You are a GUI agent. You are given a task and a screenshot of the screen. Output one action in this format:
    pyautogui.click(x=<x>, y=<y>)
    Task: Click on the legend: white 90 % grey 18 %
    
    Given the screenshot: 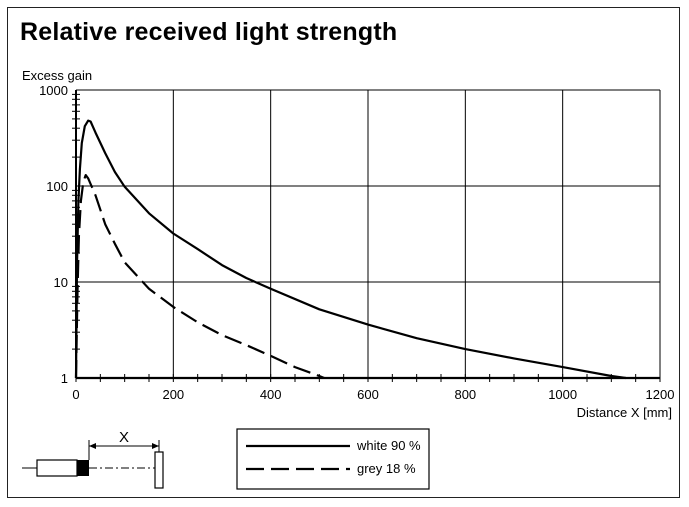 What is the action you would take?
    pyautogui.click(x=333, y=459)
    